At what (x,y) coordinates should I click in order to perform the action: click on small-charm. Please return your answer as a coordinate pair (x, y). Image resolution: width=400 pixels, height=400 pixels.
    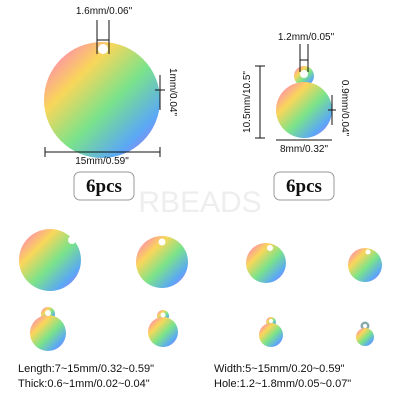
    Looking at the image, I should click on (295, 92).